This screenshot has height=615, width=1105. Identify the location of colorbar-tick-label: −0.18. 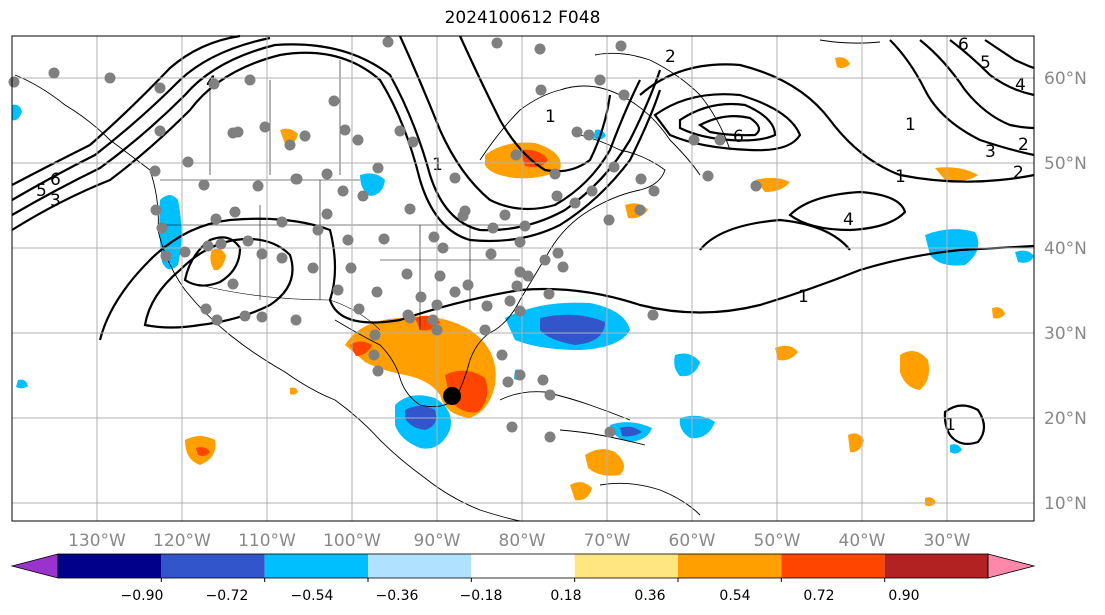
(481, 596).